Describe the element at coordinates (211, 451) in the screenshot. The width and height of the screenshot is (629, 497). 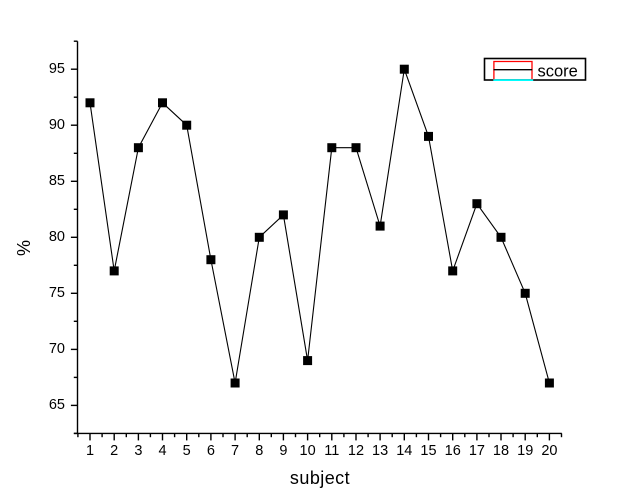
I see `svg-text: 6` at that location.